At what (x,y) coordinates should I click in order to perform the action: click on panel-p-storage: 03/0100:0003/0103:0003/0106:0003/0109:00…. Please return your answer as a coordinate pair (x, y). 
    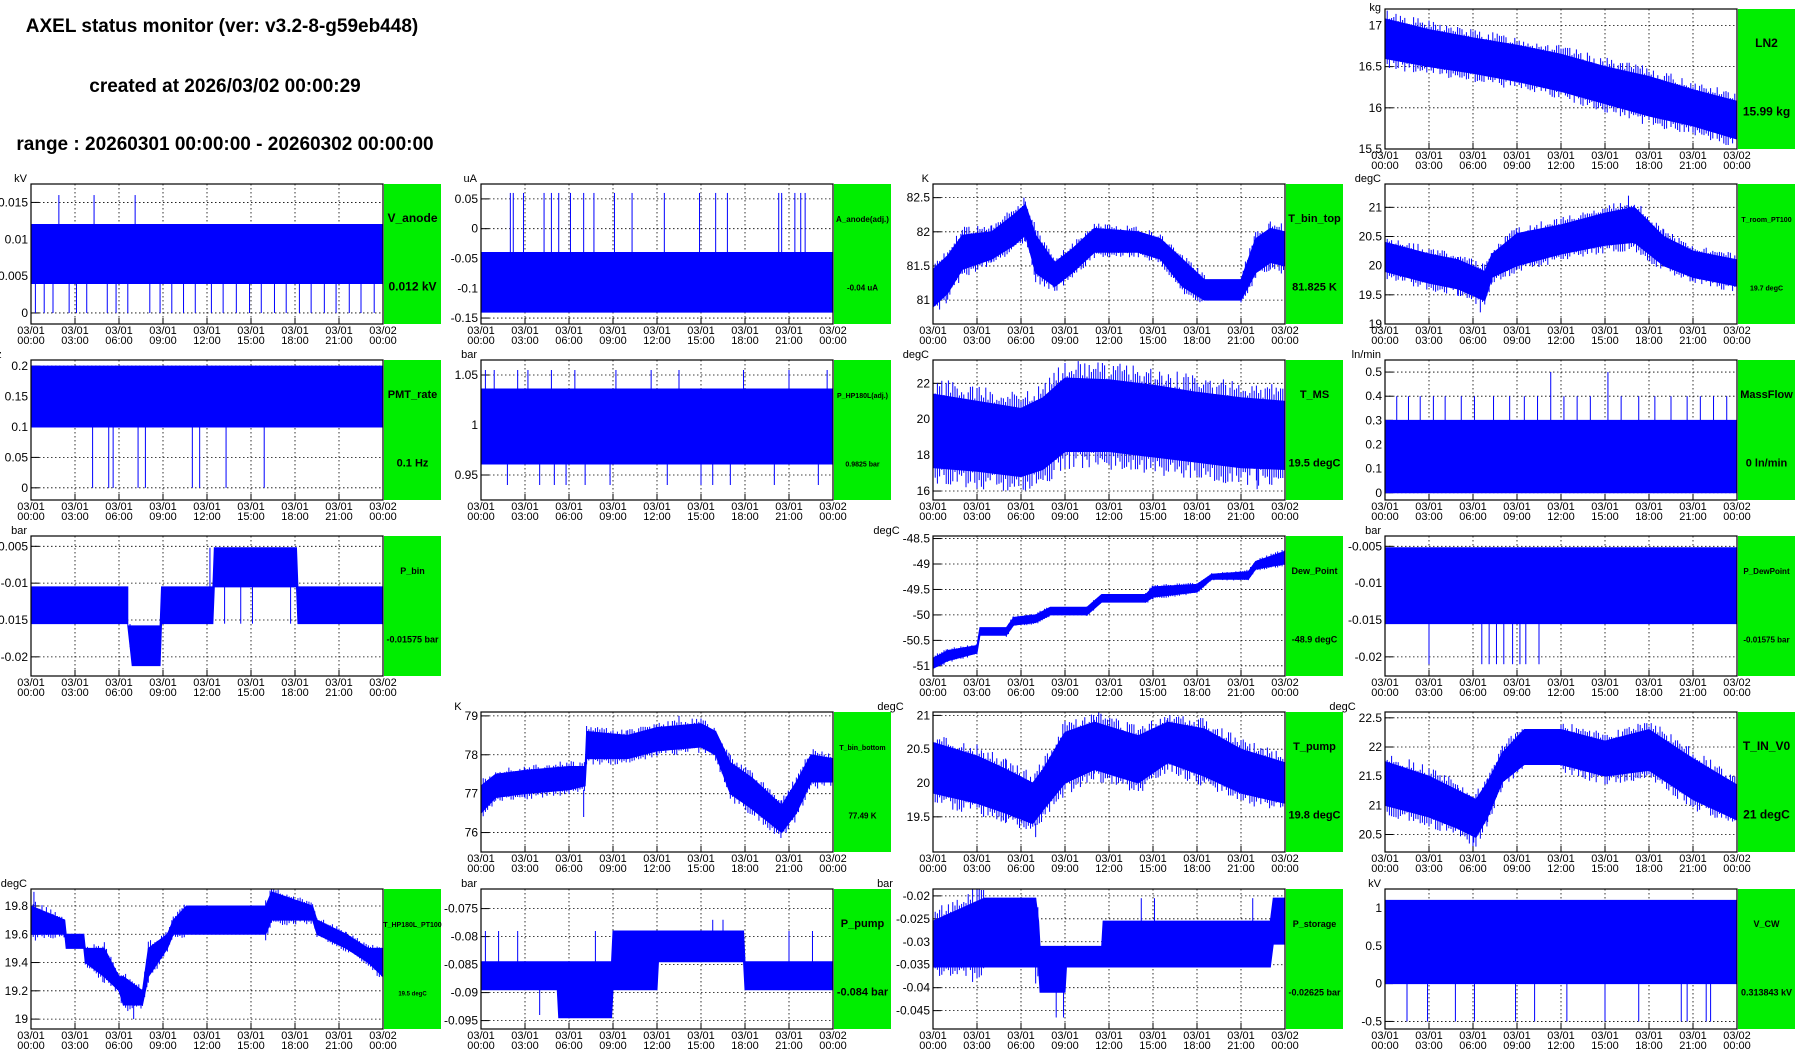
    Looking at the image, I should click on (1110, 965).